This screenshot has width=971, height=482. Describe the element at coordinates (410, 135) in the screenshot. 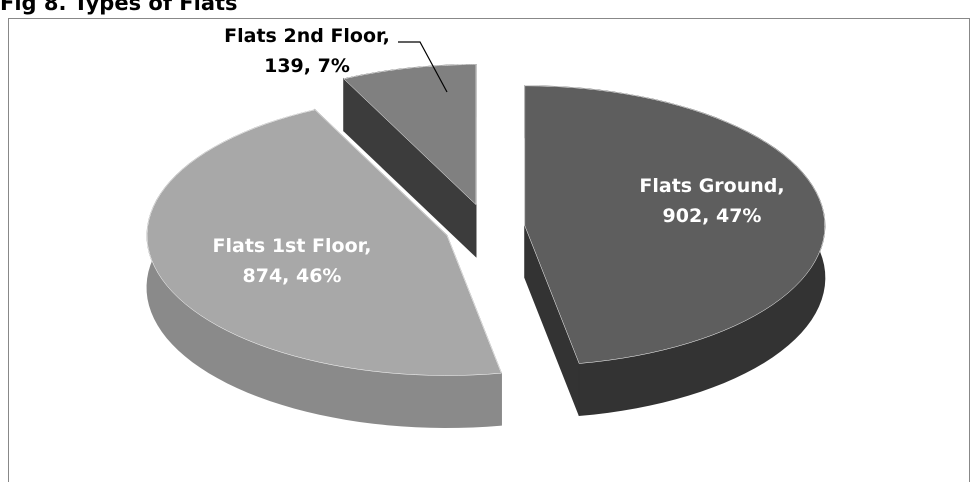

I see `slice` at that location.